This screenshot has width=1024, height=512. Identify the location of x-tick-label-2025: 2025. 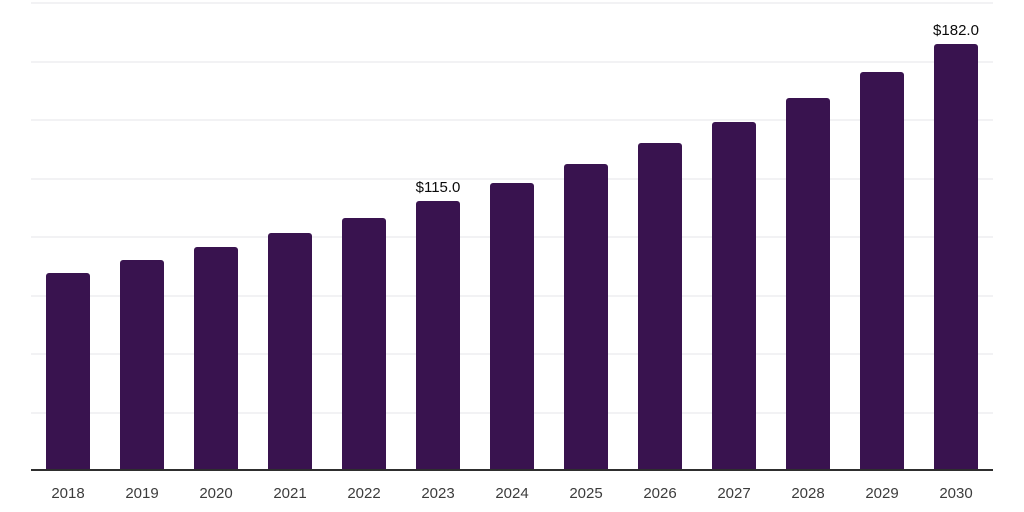
(586, 493).